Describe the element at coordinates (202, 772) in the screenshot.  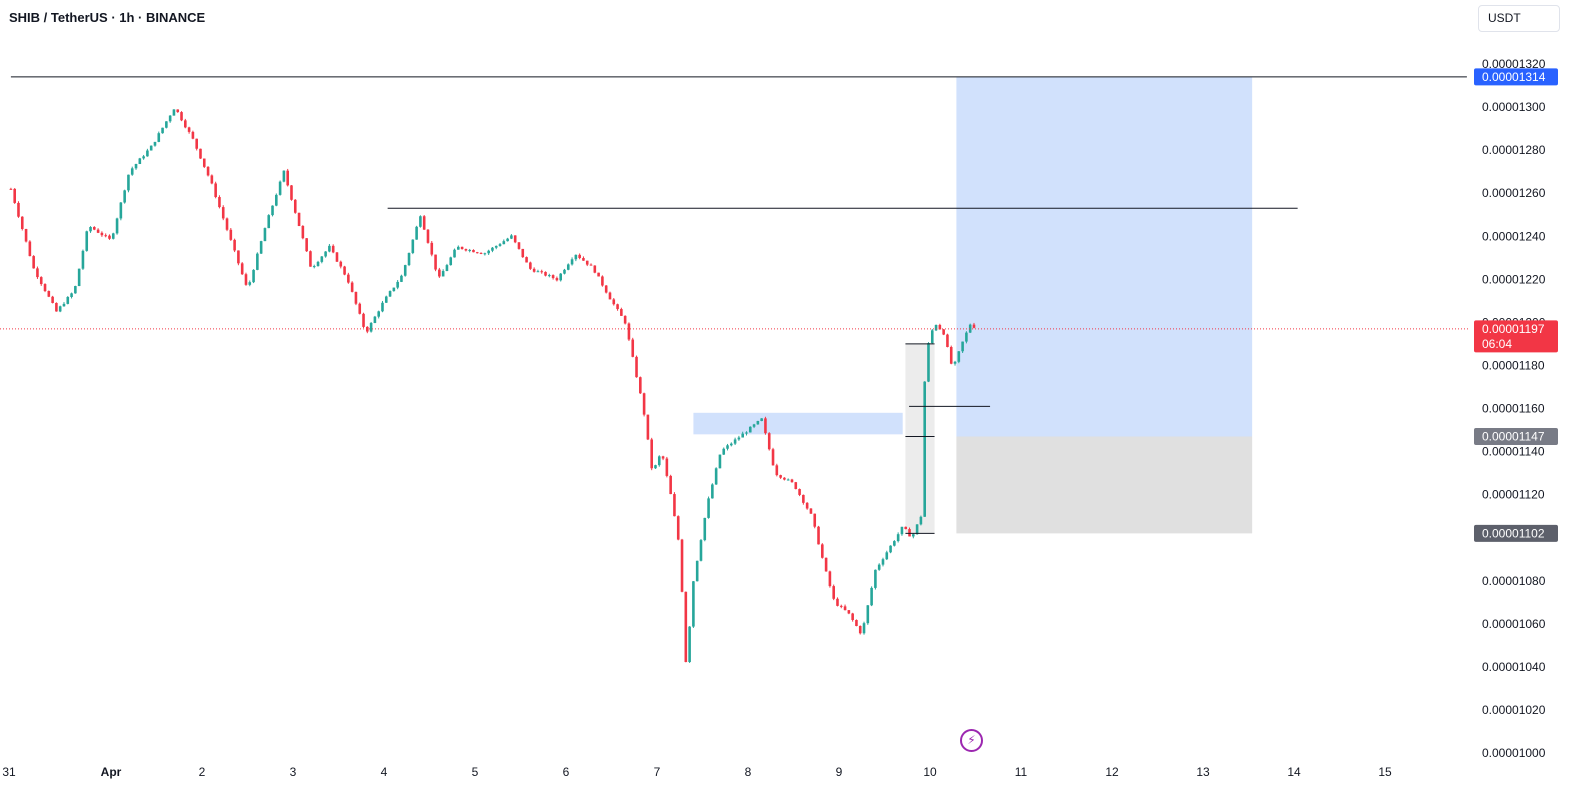
I see `time-tick-label: 2` at that location.